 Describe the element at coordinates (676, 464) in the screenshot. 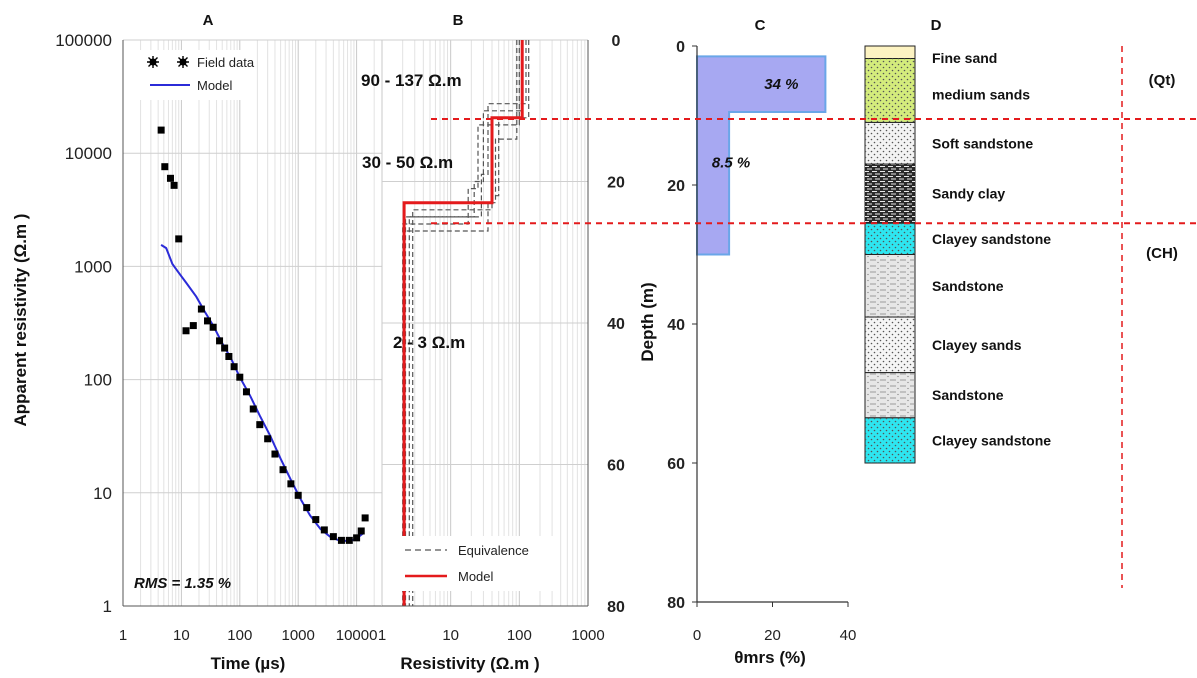

I see `panel-c-ytick-label: 60` at that location.